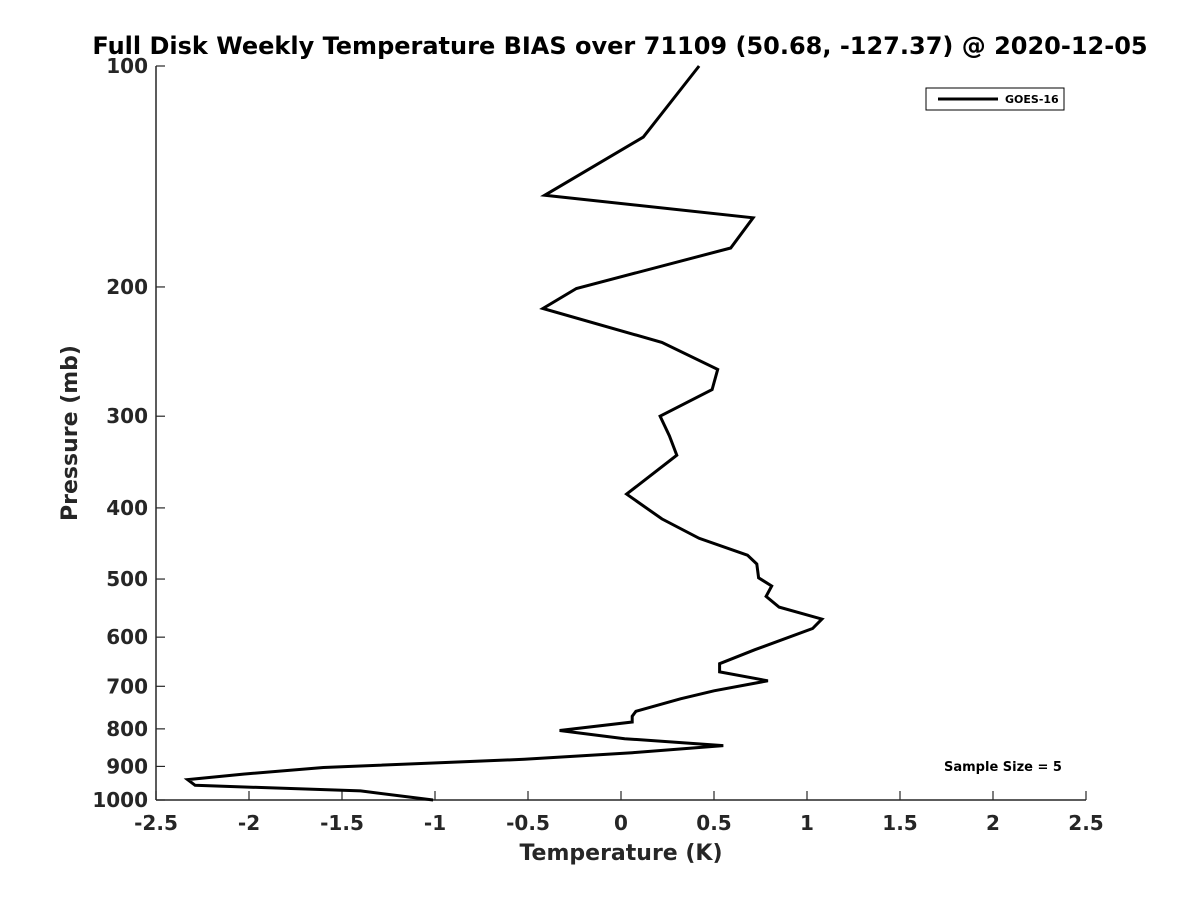  Describe the element at coordinates (342, 823) in the screenshot. I see `x-tick-label: -1.5` at that location.